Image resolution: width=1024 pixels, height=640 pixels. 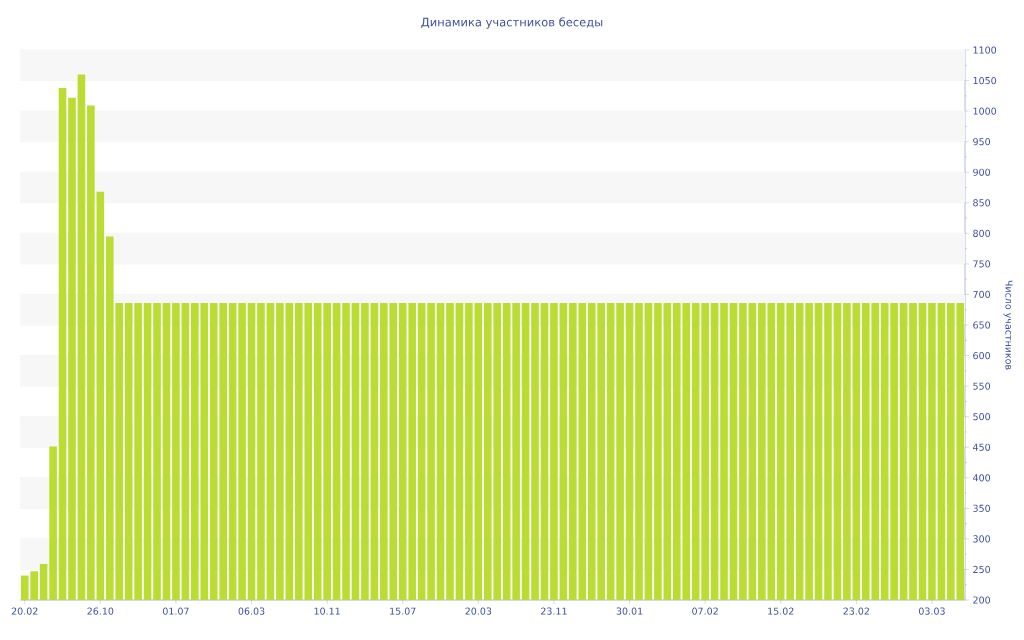 I want to click on x-tick-label: 23.02, so click(x=856, y=611).